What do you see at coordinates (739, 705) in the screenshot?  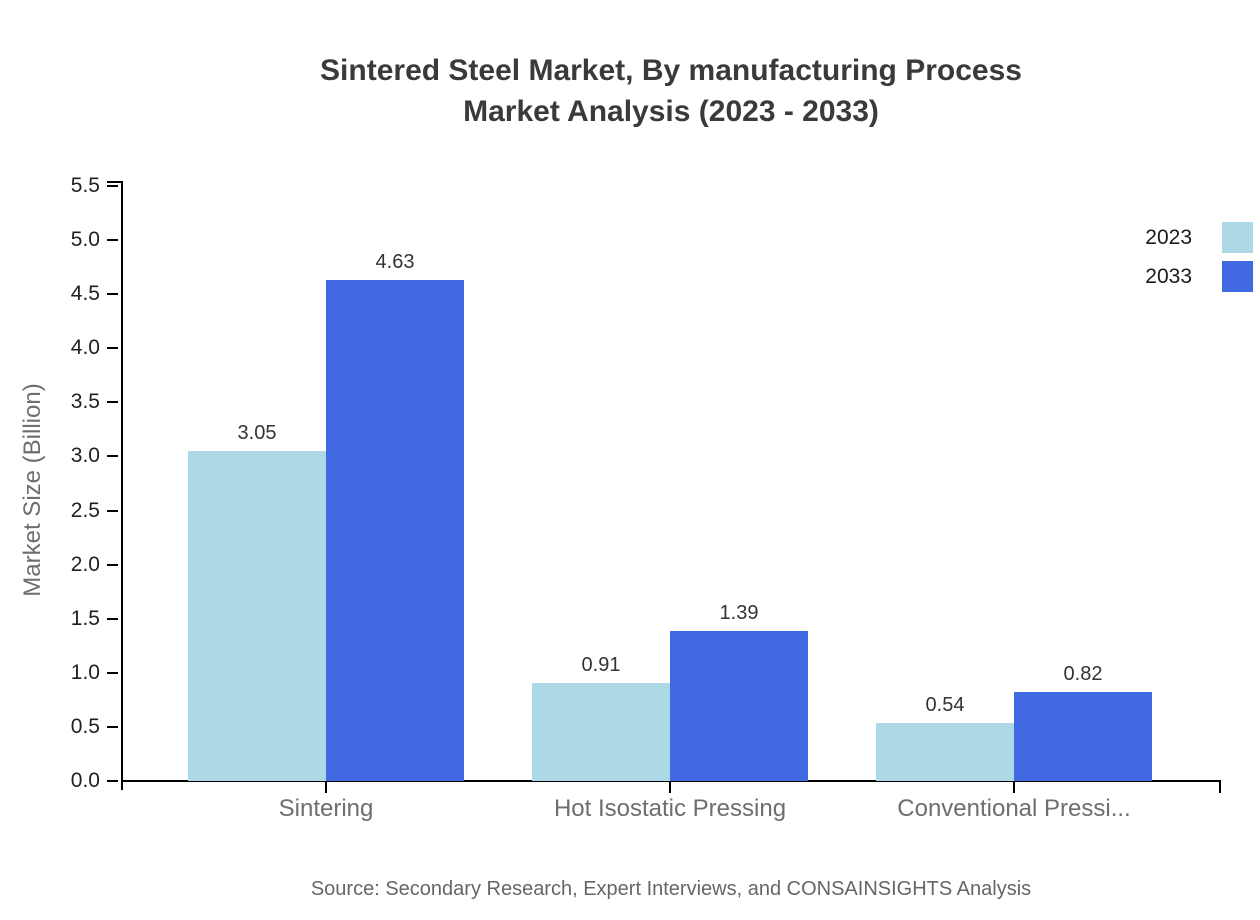 I see `bar-2033-hot-isostatic-pressing` at bounding box center [739, 705].